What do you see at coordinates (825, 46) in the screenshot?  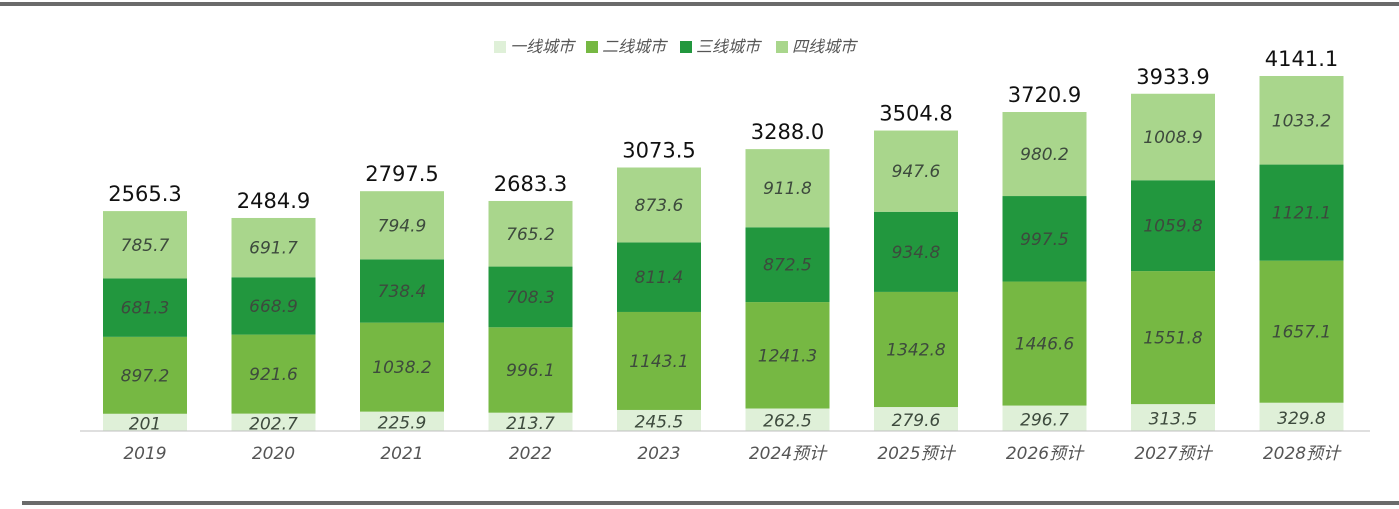 I see `legend-label-3: 四线城市` at bounding box center [825, 46].